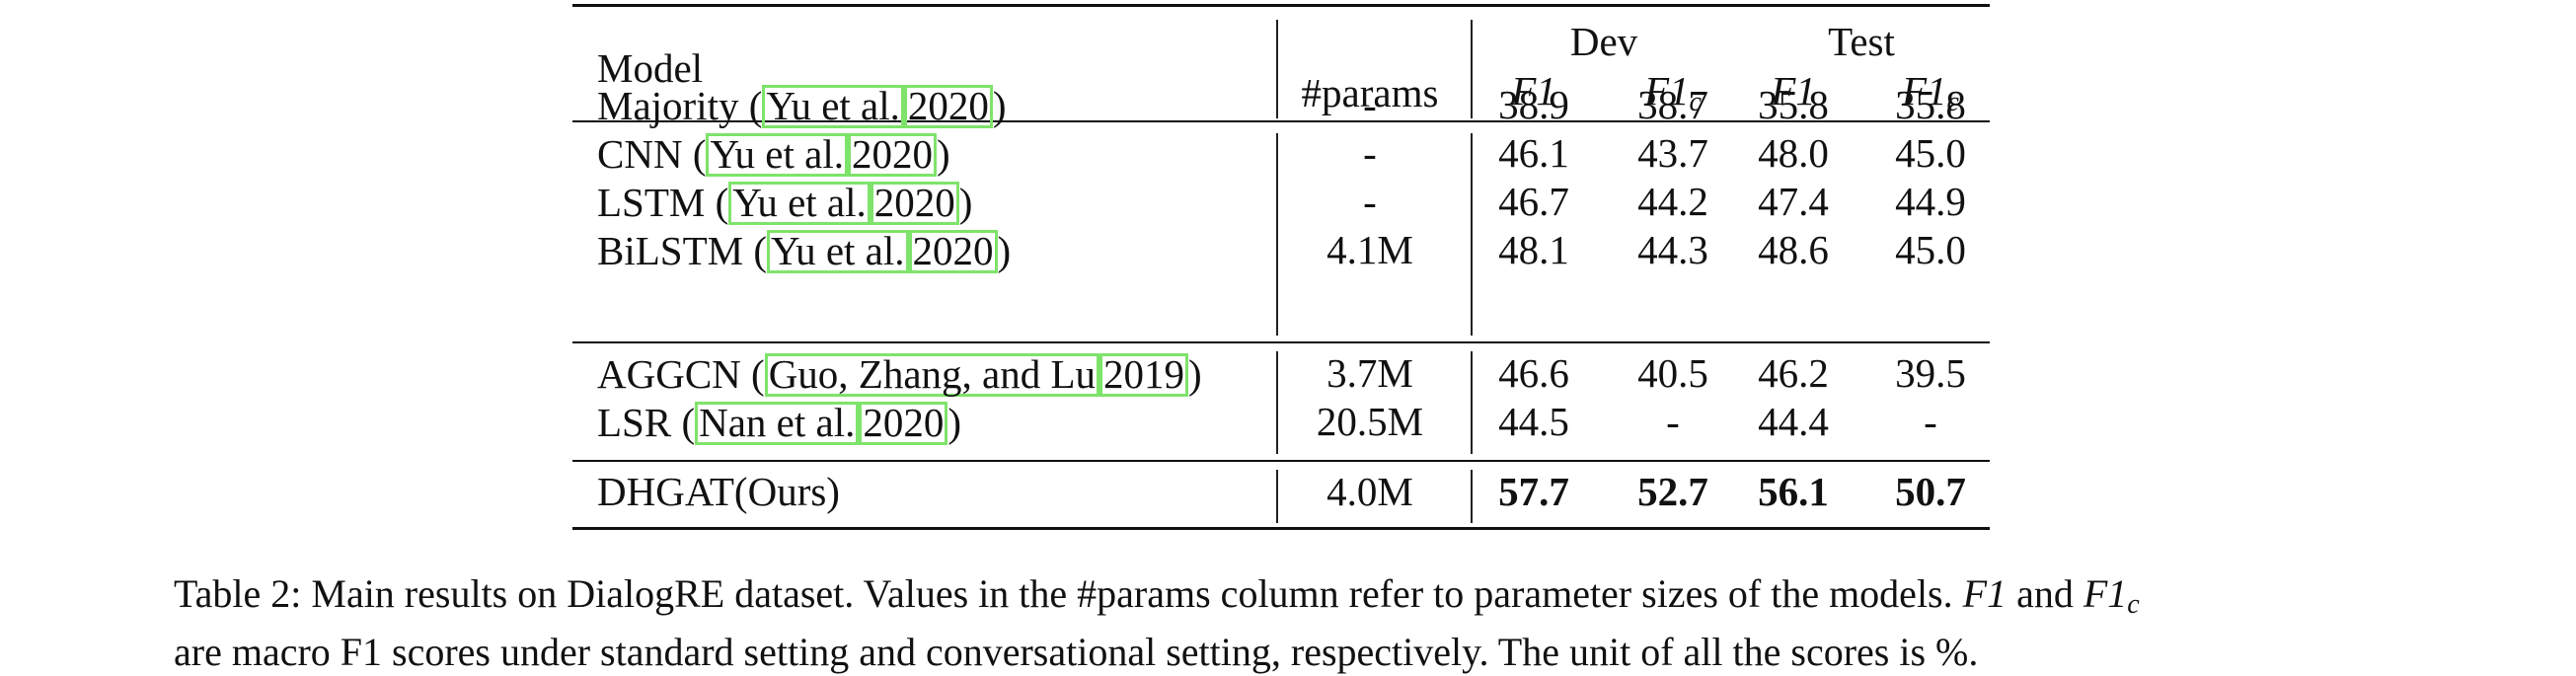 The height and width of the screenshot is (676, 2576). What do you see at coordinates (1793, 249) in the screenshot?
I see `score-cell-test-f1: 48.6` at bounding box center [1793, 249].